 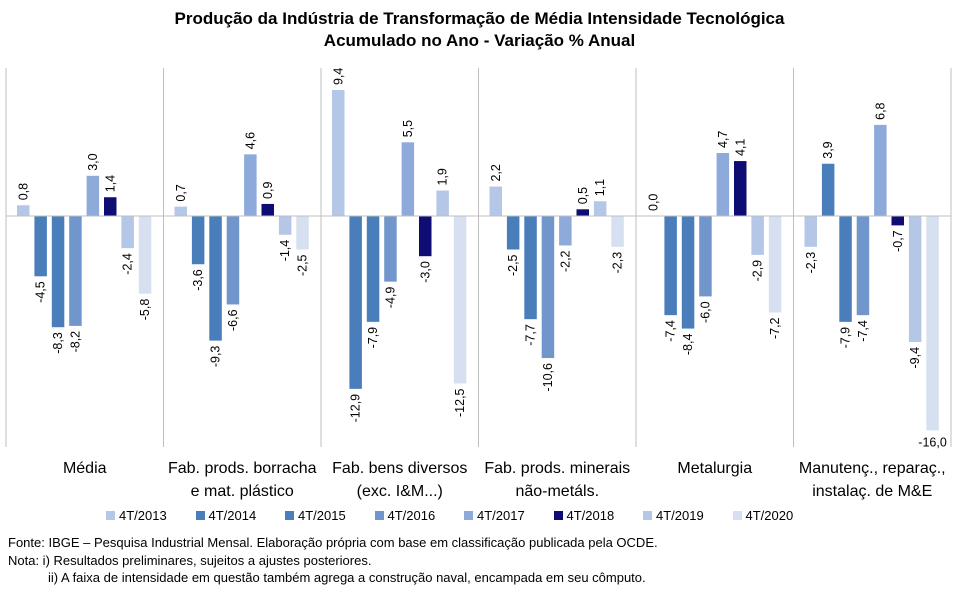 I want to click on legend-label: 4T/2014, so click(x=232, y=515).